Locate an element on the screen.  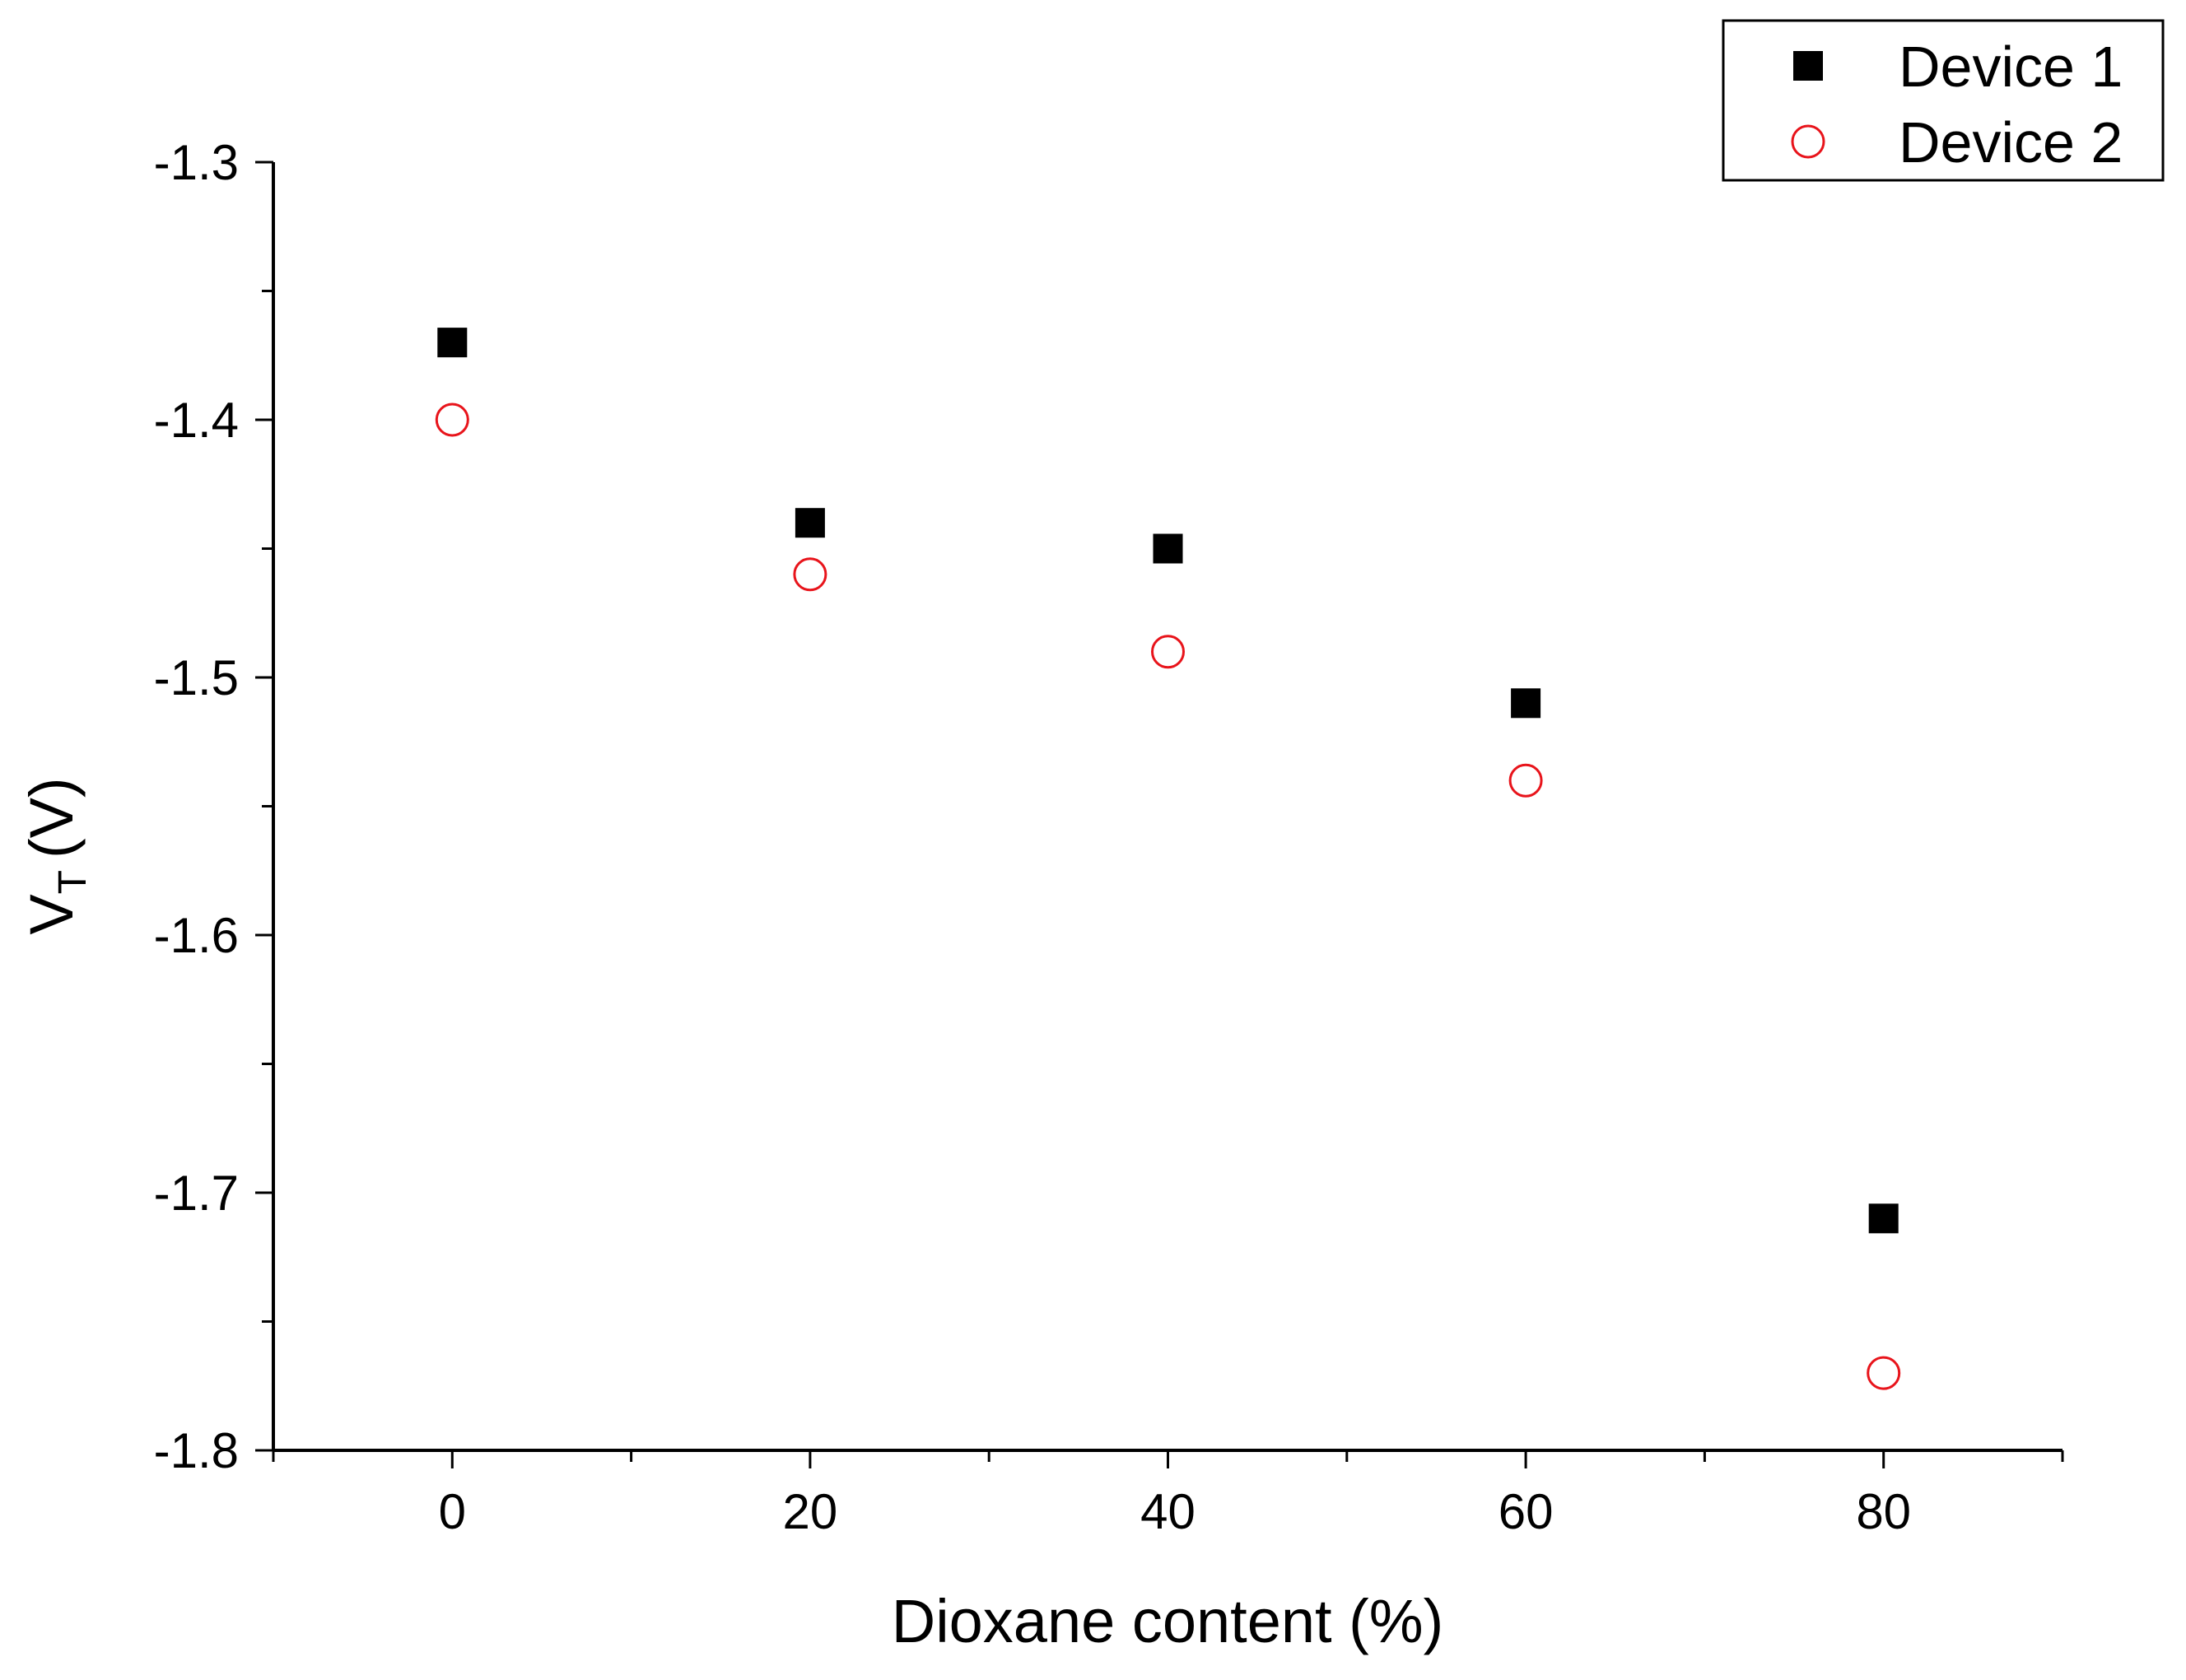
y-tick-label: -1.6 is located at coordinates (196, 935).